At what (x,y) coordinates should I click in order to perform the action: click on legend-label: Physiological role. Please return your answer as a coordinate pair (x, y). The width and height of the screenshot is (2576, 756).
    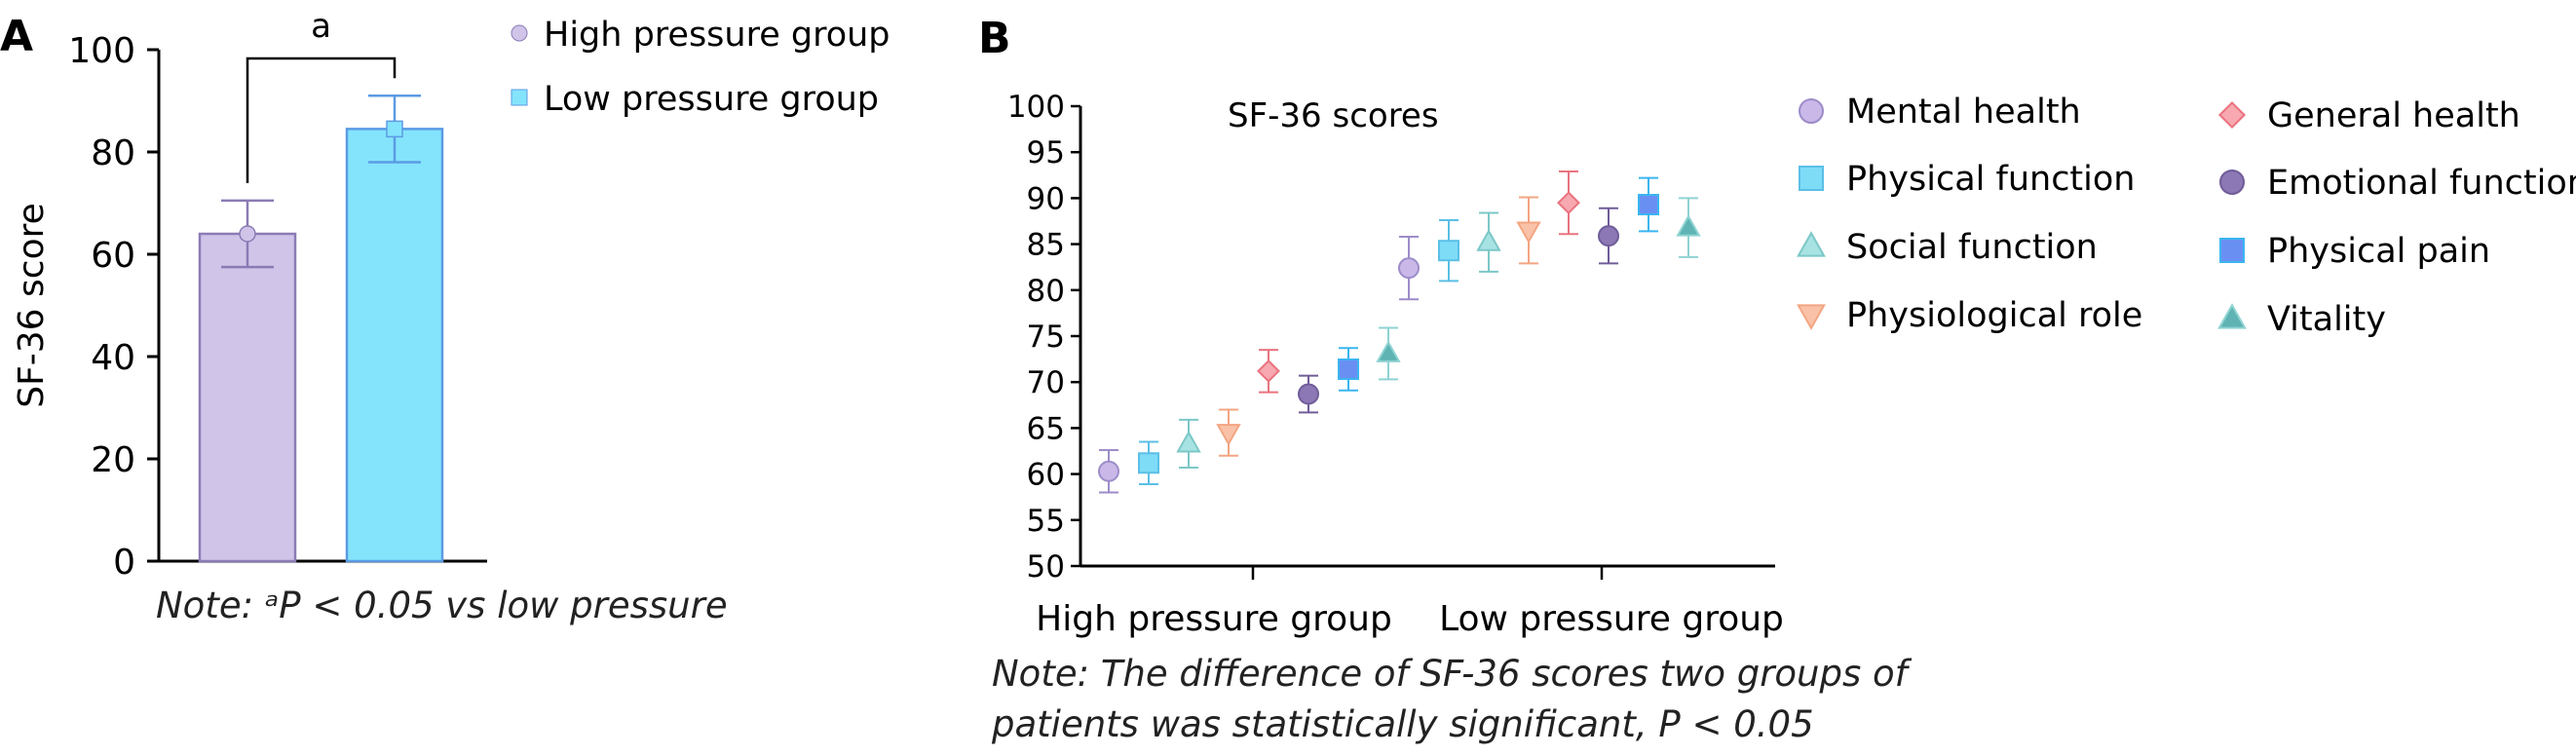
    Looking at the image, I should click on (1994, 315).